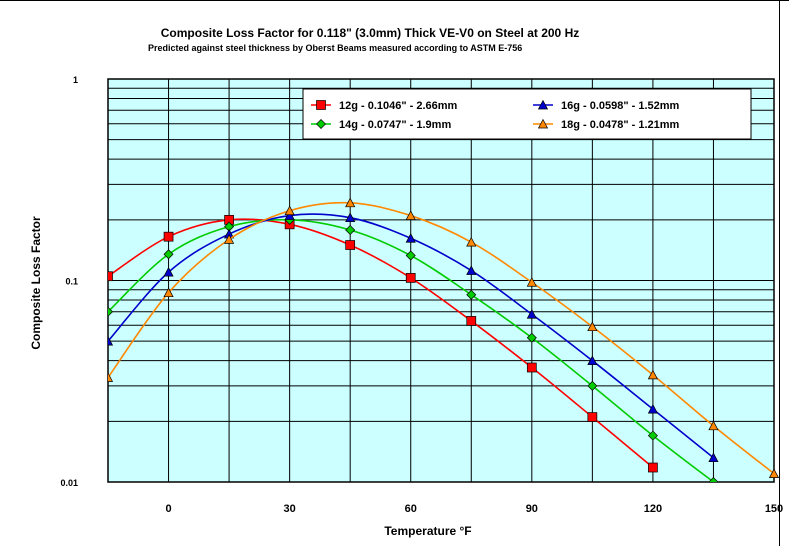 The width and height of the screenshot is (789, 551). I want to click on x-tick-label: 150, so click(774, 509).